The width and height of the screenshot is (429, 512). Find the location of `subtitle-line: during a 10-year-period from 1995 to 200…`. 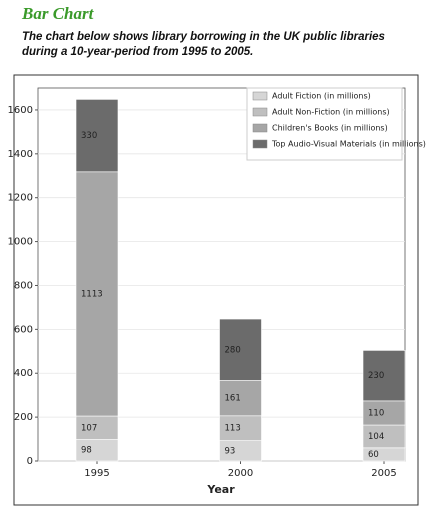

subtitle-line: during a 10-year-period from 1995 to 200… is located at coordinates (138, 52).